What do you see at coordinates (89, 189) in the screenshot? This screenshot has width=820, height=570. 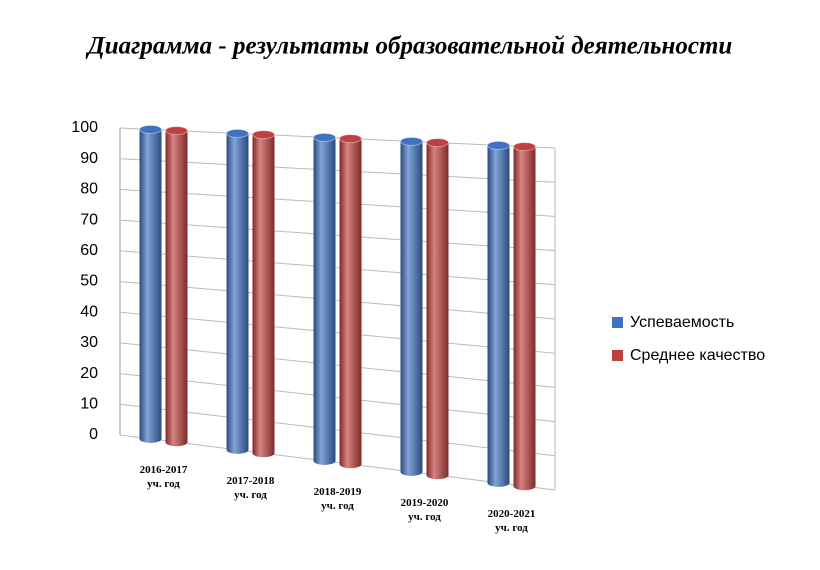 I see `y-tick-label: 80` at bounding box center [89, 189].